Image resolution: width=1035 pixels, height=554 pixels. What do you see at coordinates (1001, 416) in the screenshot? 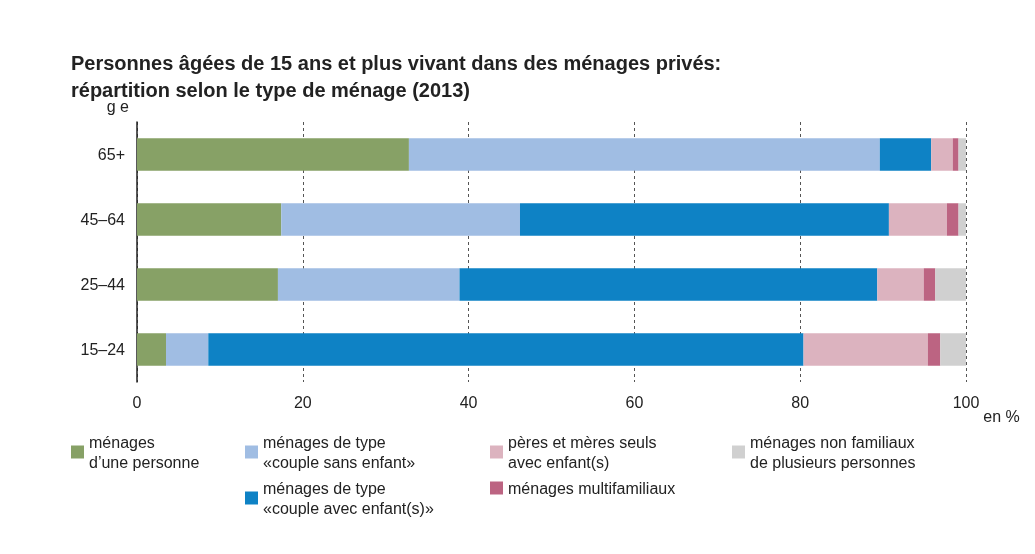
I see `x-axis-title: en %` at bounding box center [1001, 416].